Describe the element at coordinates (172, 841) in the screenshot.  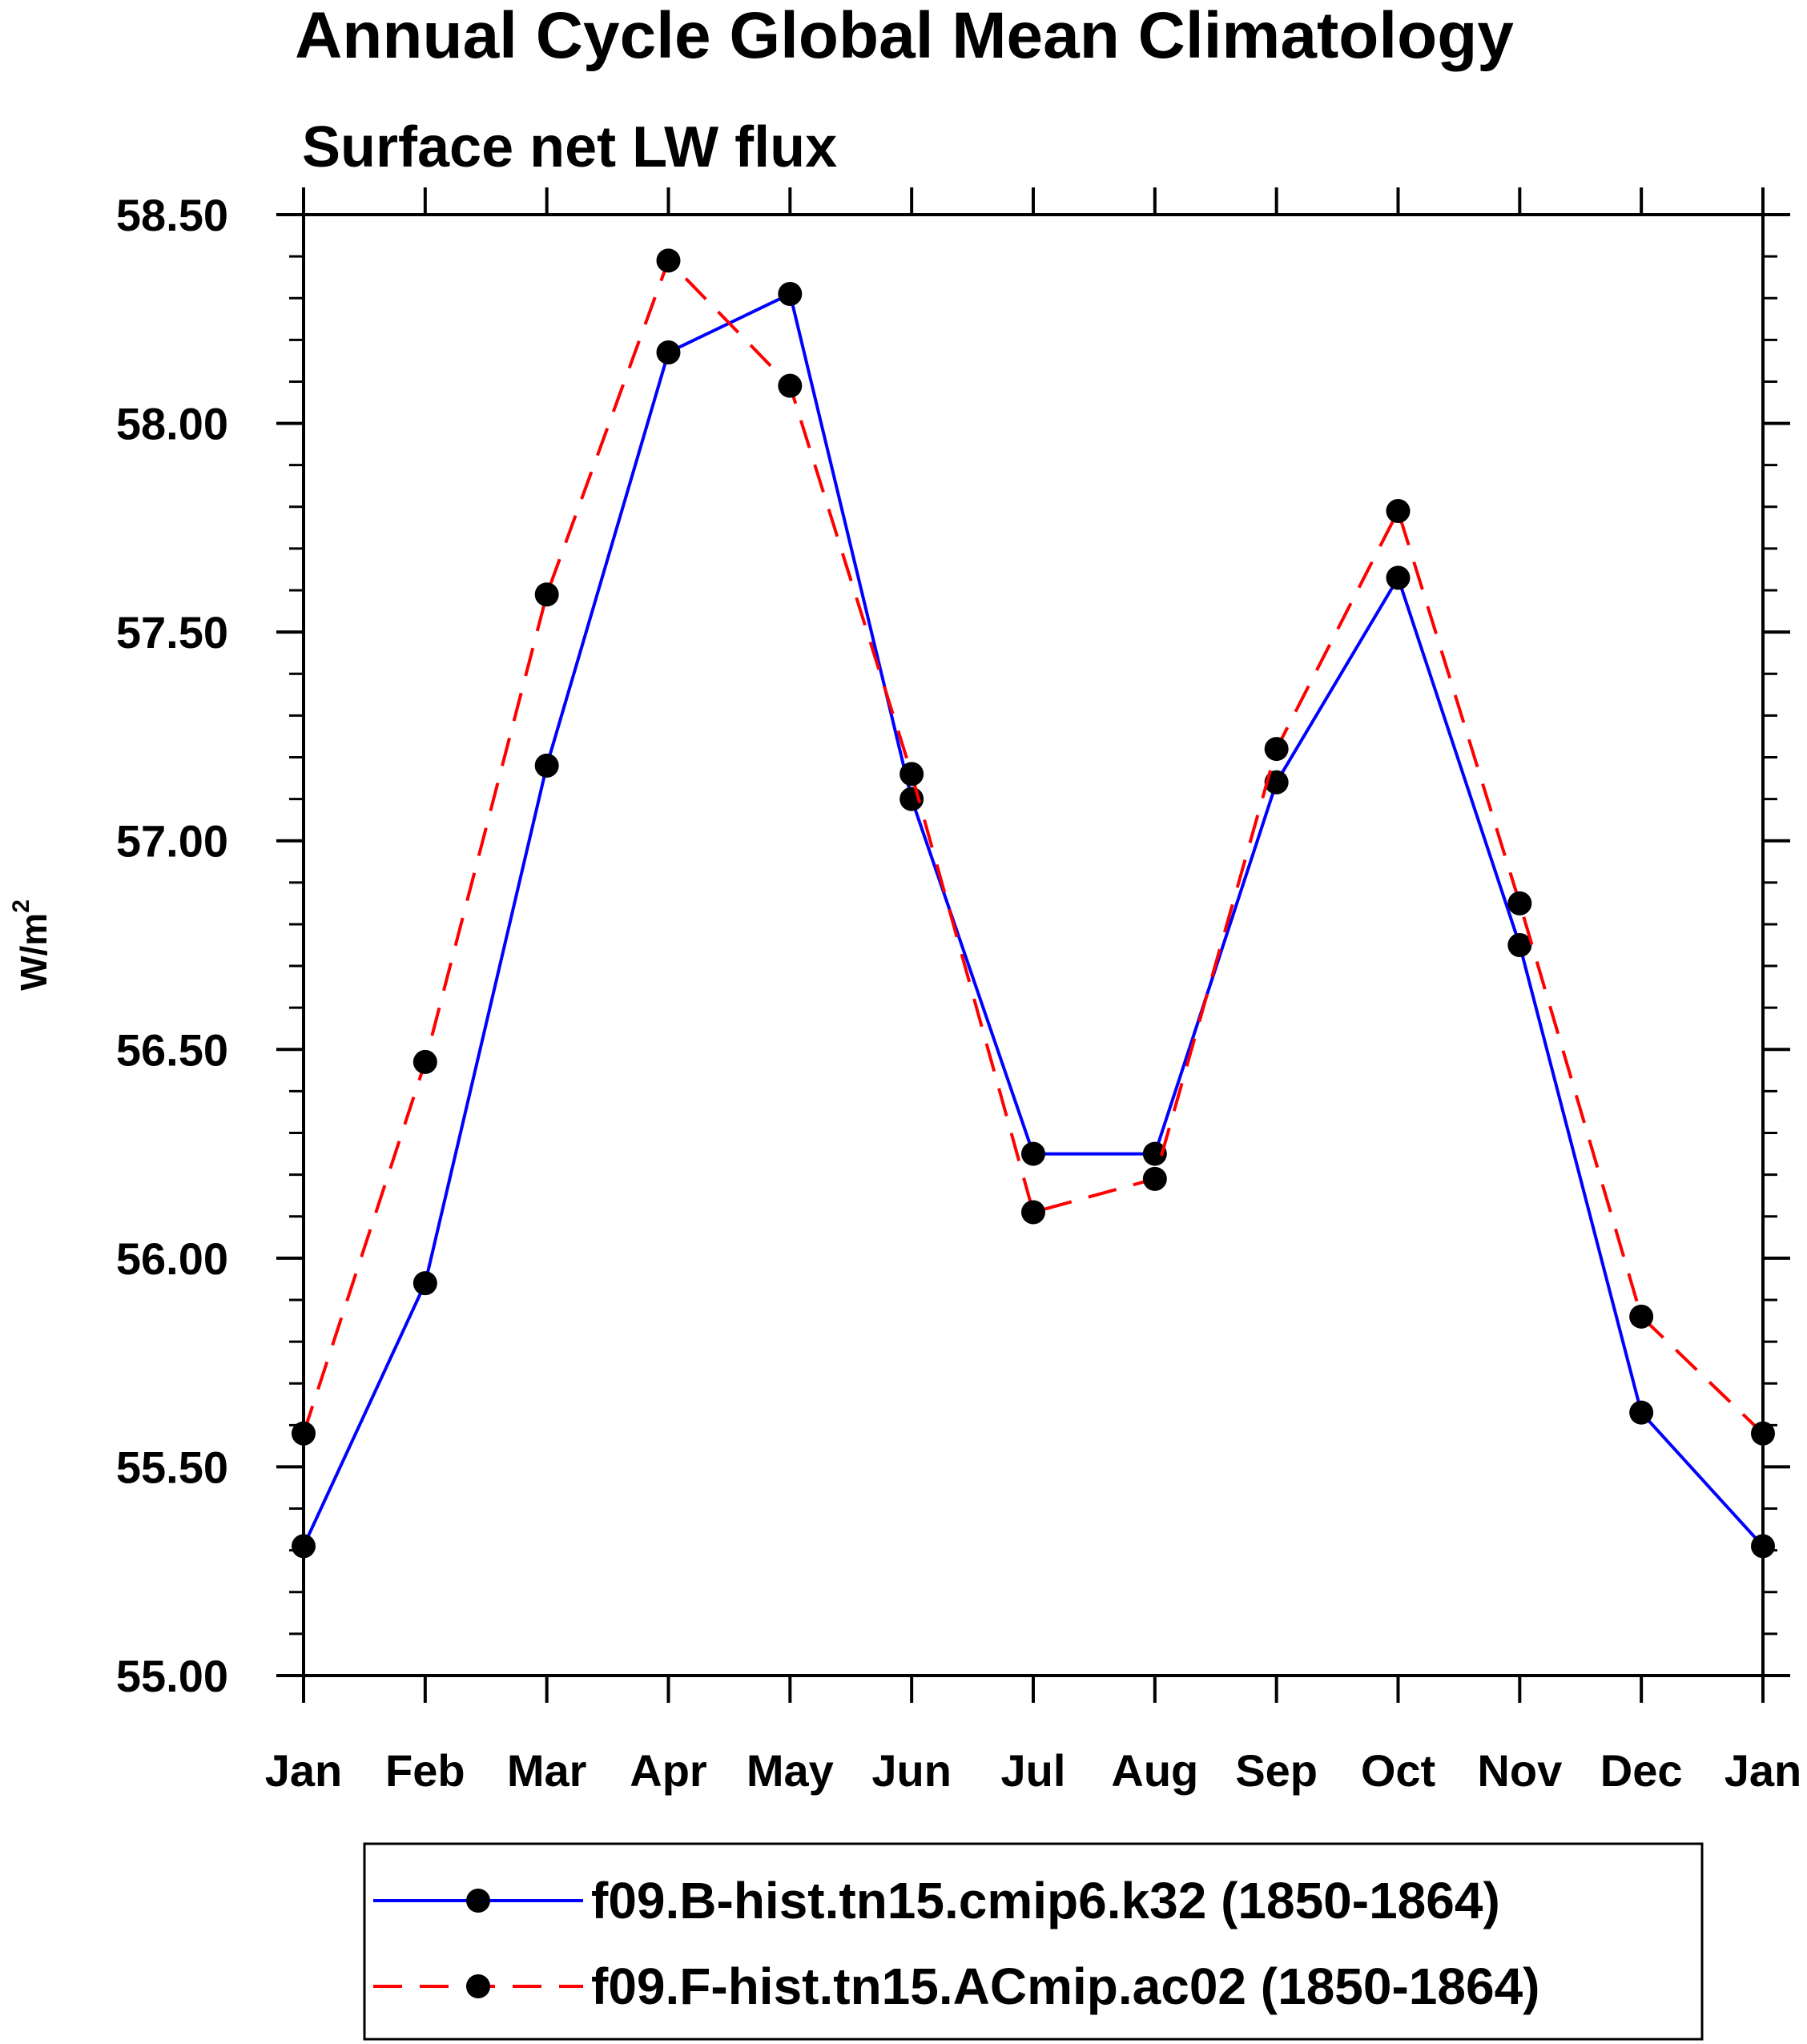
I see `y-tick-label: 57.00` at that location.